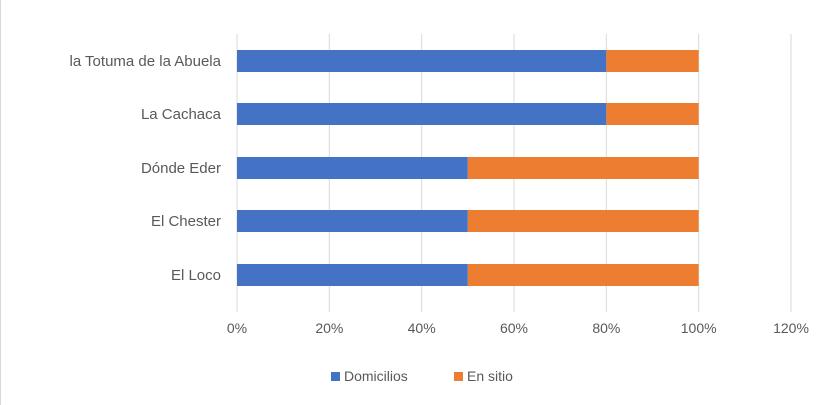 The image size is (817, 405). I want to click on category-label: El Chester, so click(186, 221).